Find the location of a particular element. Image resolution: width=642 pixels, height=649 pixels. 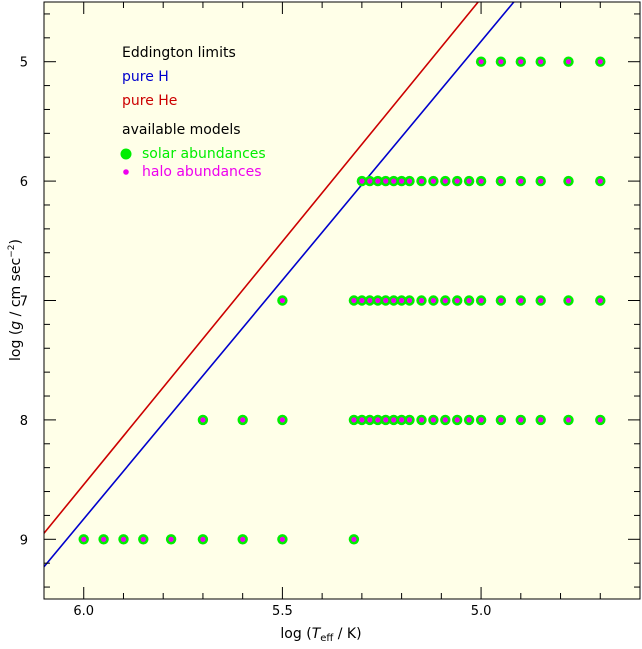

legend-solar-label: solar abundances is located at coordinates (204, 154).